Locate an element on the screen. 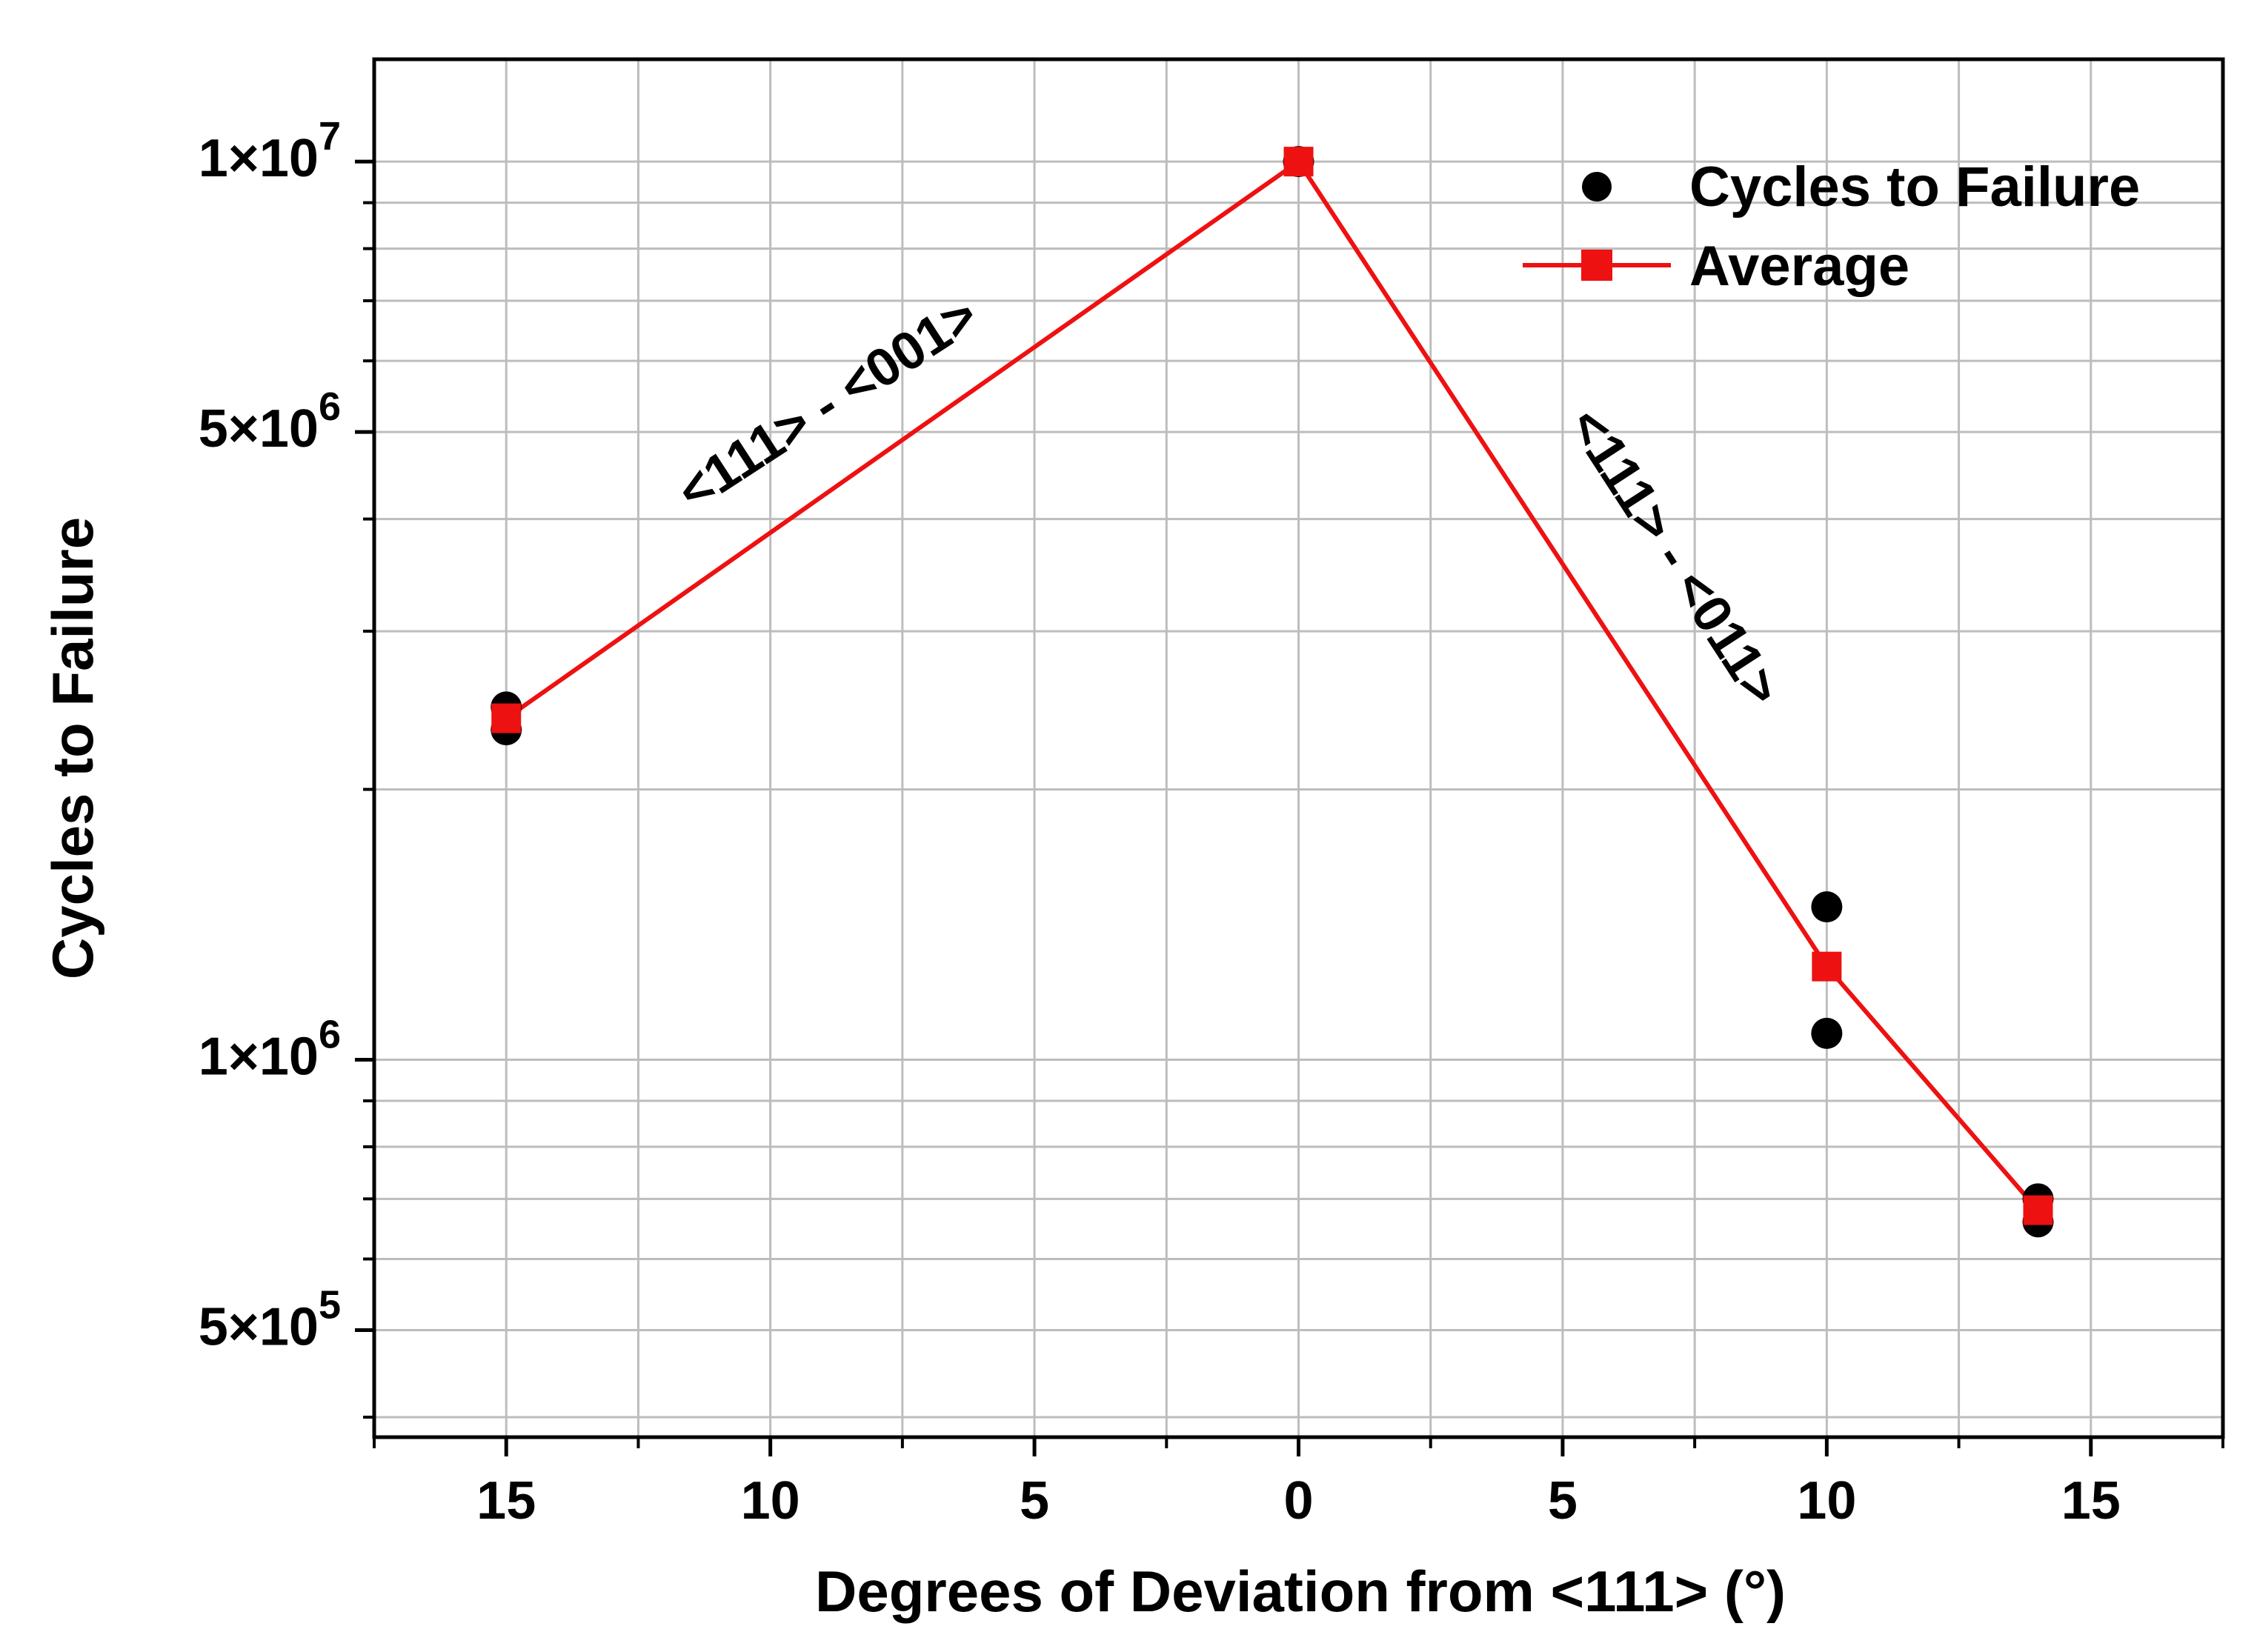 The height and width of the screenshot is (1652, 2257). annotation-111-011: <111> - <011> is located at coordinates (1674, 557).